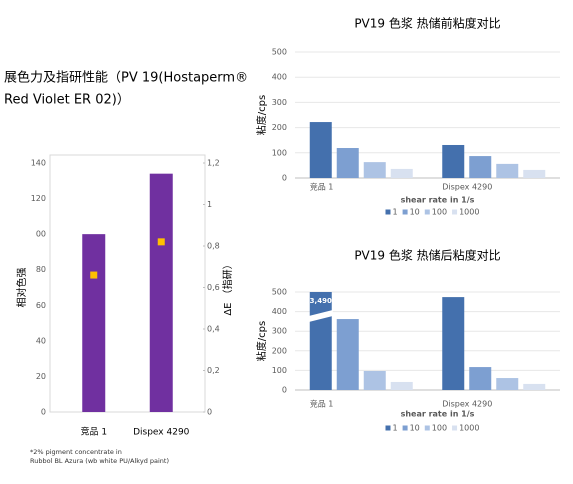 The height and width of the screenshot is (484, 573). Describe the element at coordinates (209, 204) in the screenshot. I see `y2-tick-label: 1` at that location.